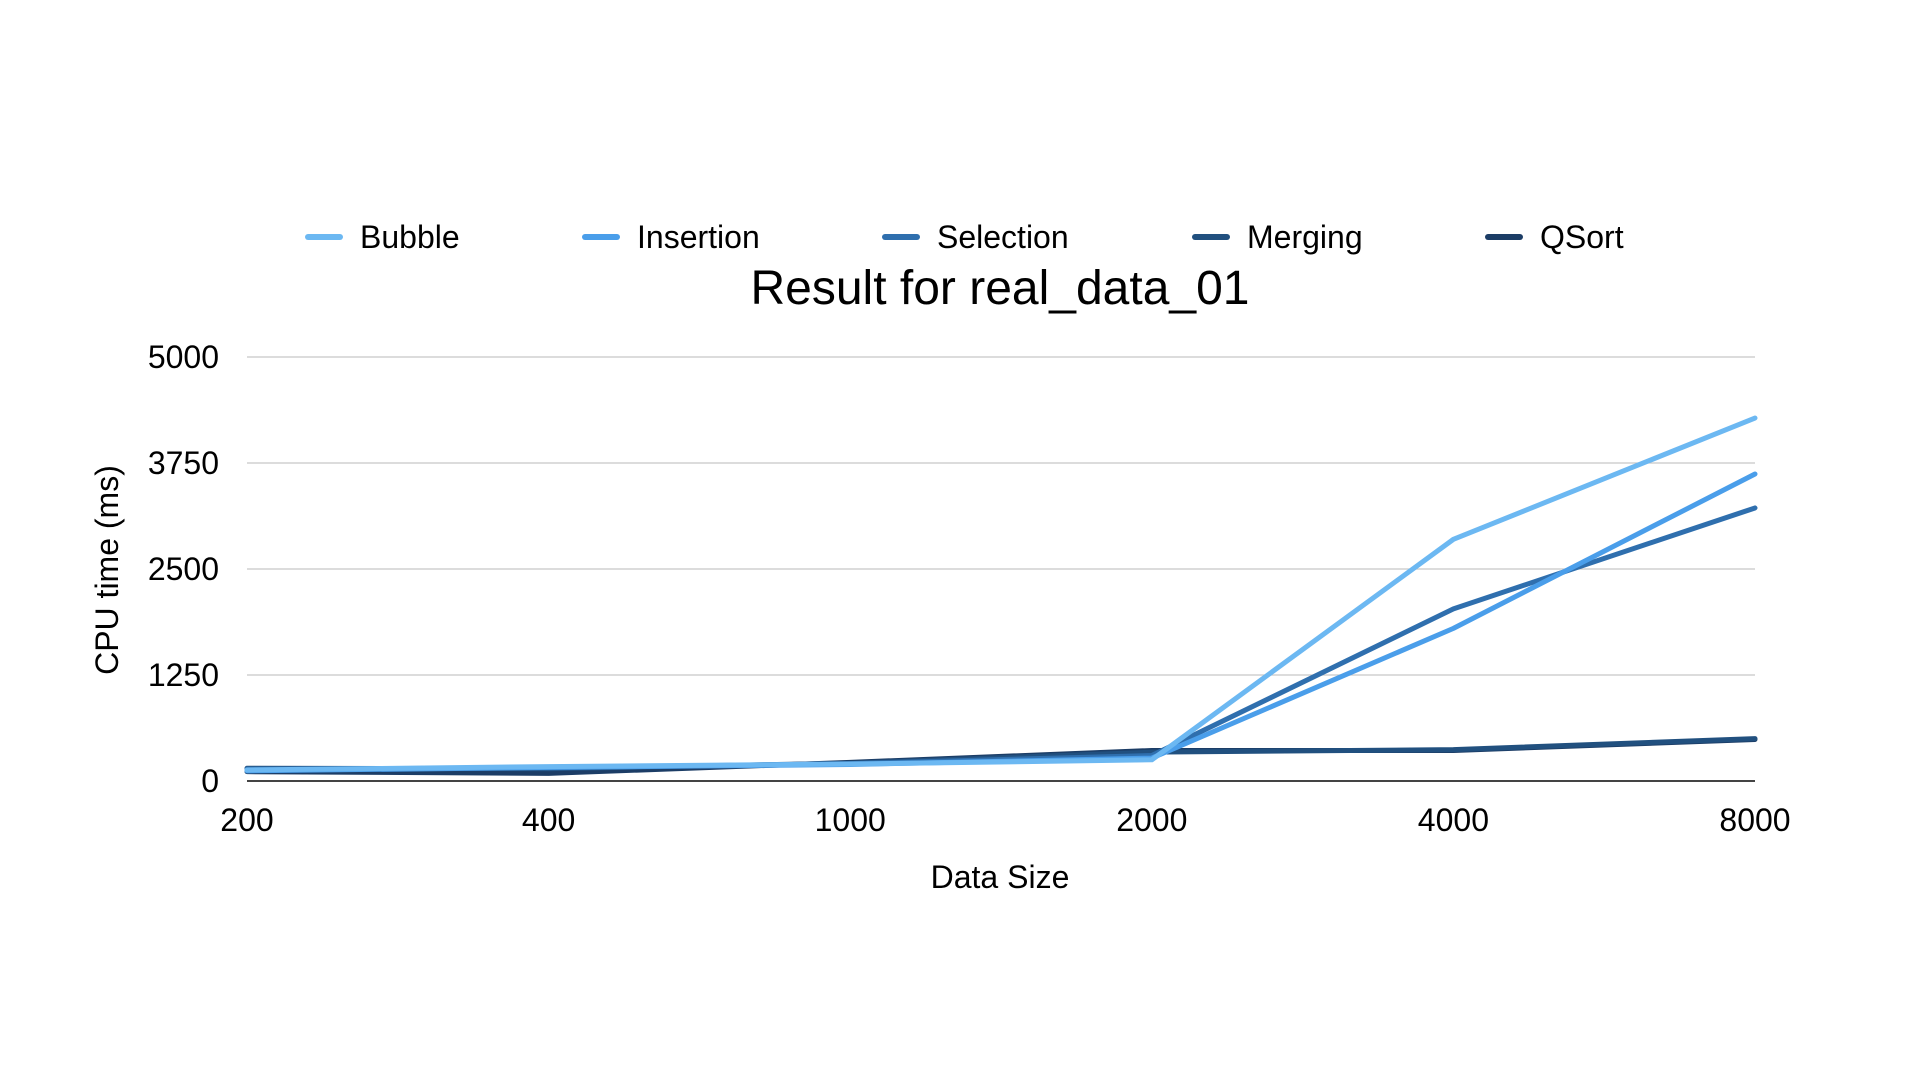  What do you see at coordinates (246, 820) in the screenshot?
I see `x-tick-label: 200` at bounding box center [246, 820].